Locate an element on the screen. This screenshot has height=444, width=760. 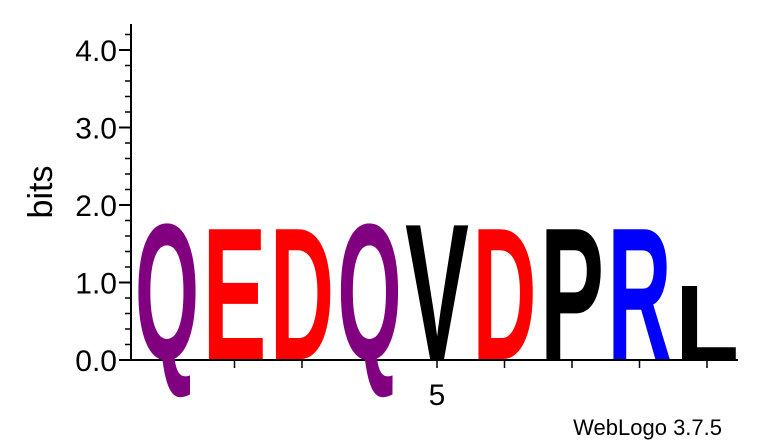
y-tick-label: 1.0 is located at coordinates (96, 284).